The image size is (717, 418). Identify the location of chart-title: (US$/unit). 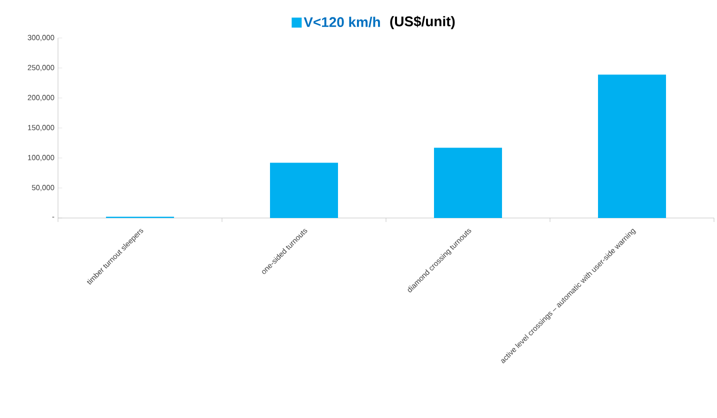
(422, 23).